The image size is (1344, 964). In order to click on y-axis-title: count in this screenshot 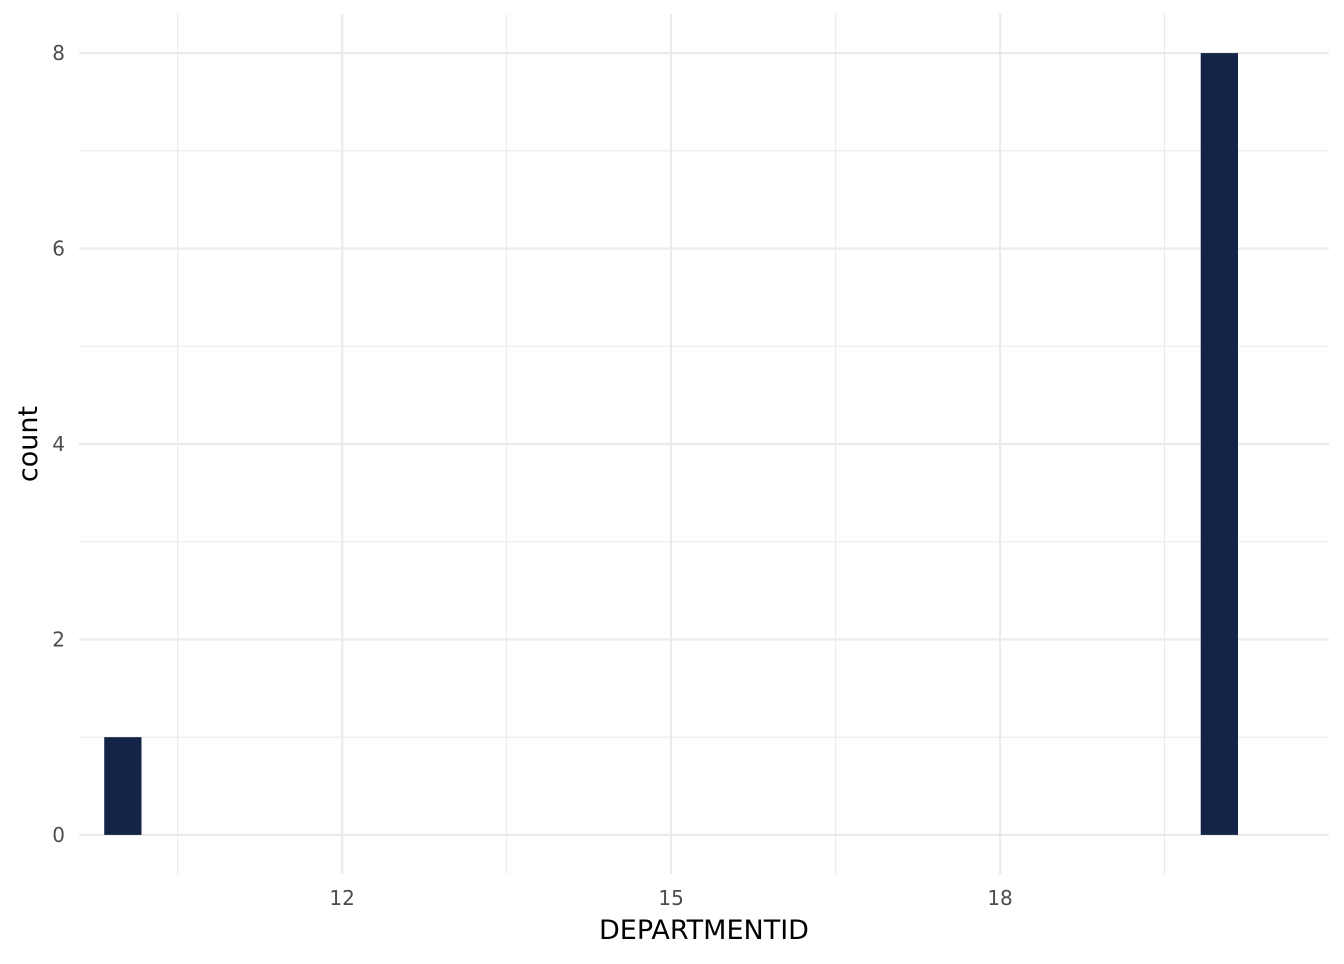, I will do `click(28, 444)`.